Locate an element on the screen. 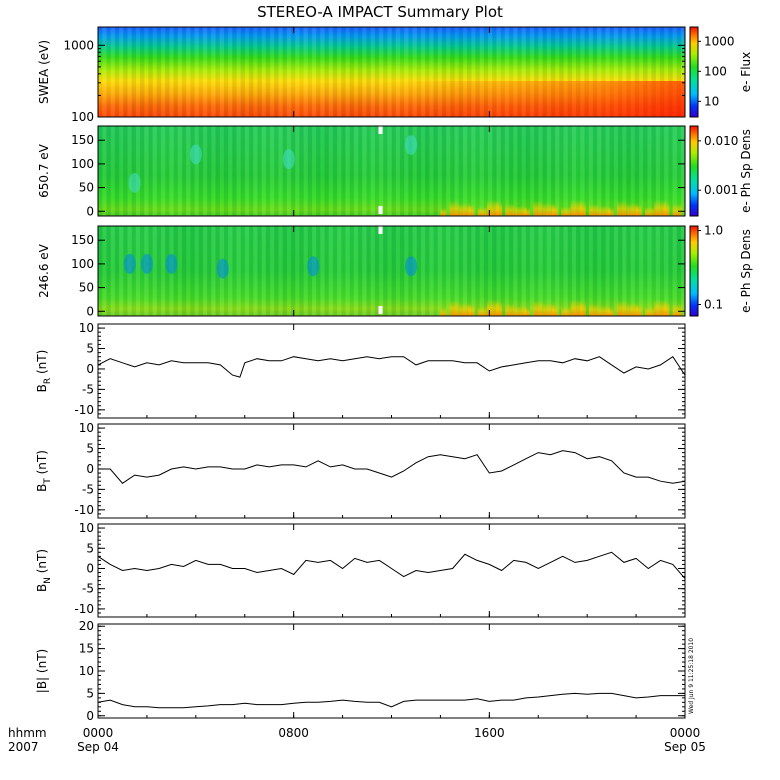 The width and height of the screenshot is (780, 780). timestamp-label: Wed Jun 9 11:25:18 2010 is located at coordinates (691, 676).